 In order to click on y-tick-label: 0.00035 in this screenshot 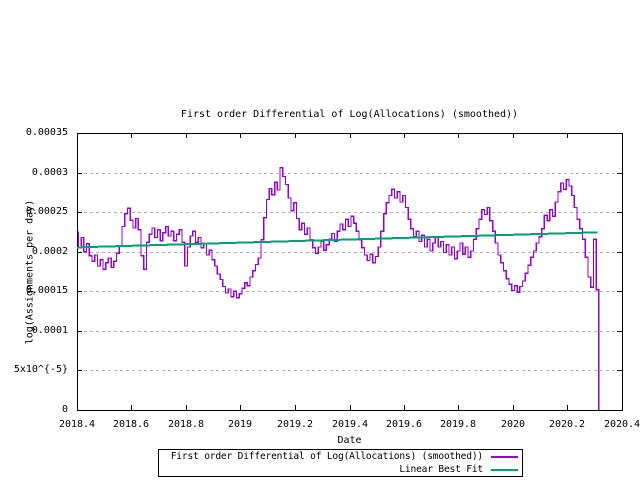, I will do `click(46, 132)`.